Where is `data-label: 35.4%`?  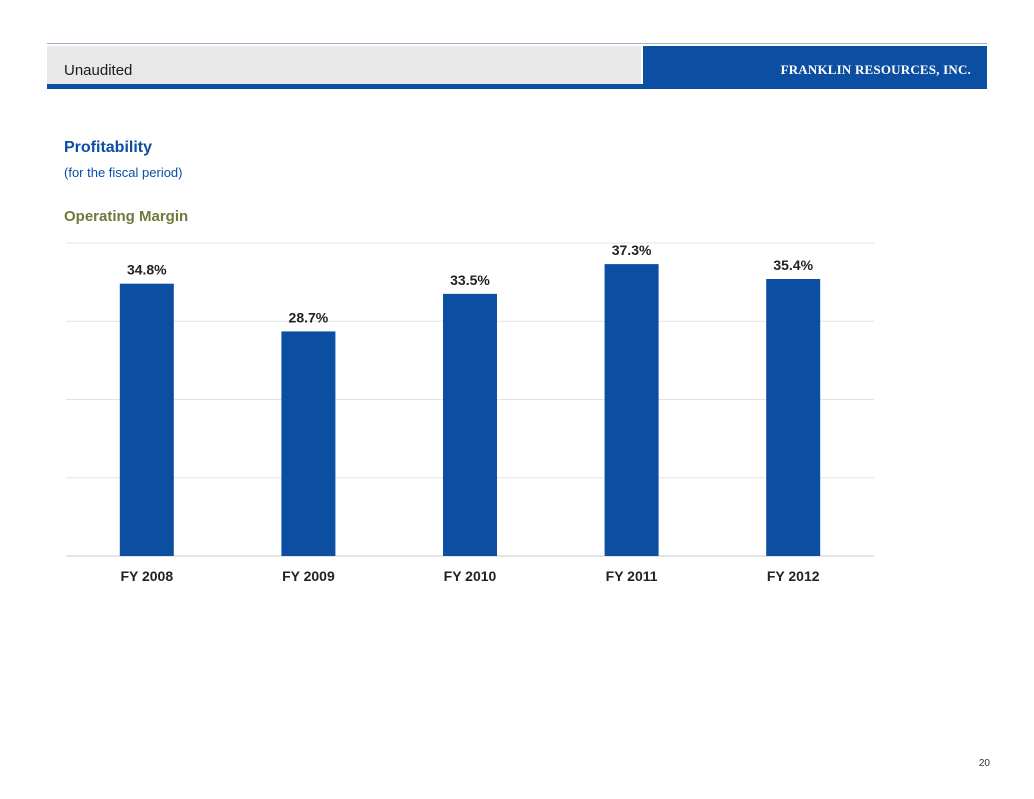
data-label: 35.4% is located at coordinates (793, 265).